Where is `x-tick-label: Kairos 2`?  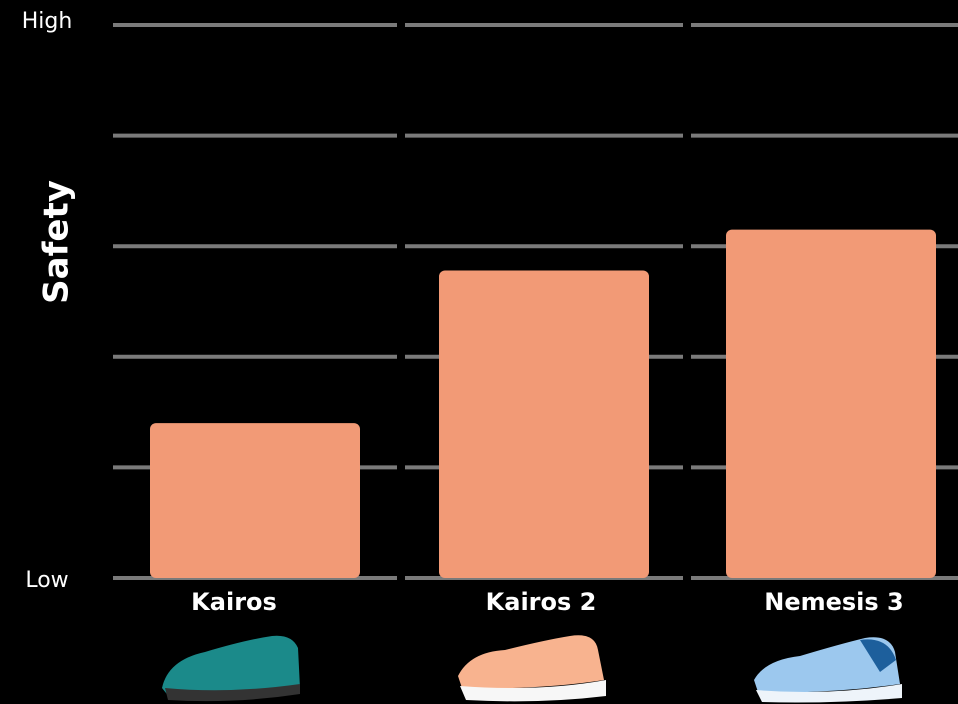
x-tick-label: Kairos 2 is located at coordinates (541, 602).